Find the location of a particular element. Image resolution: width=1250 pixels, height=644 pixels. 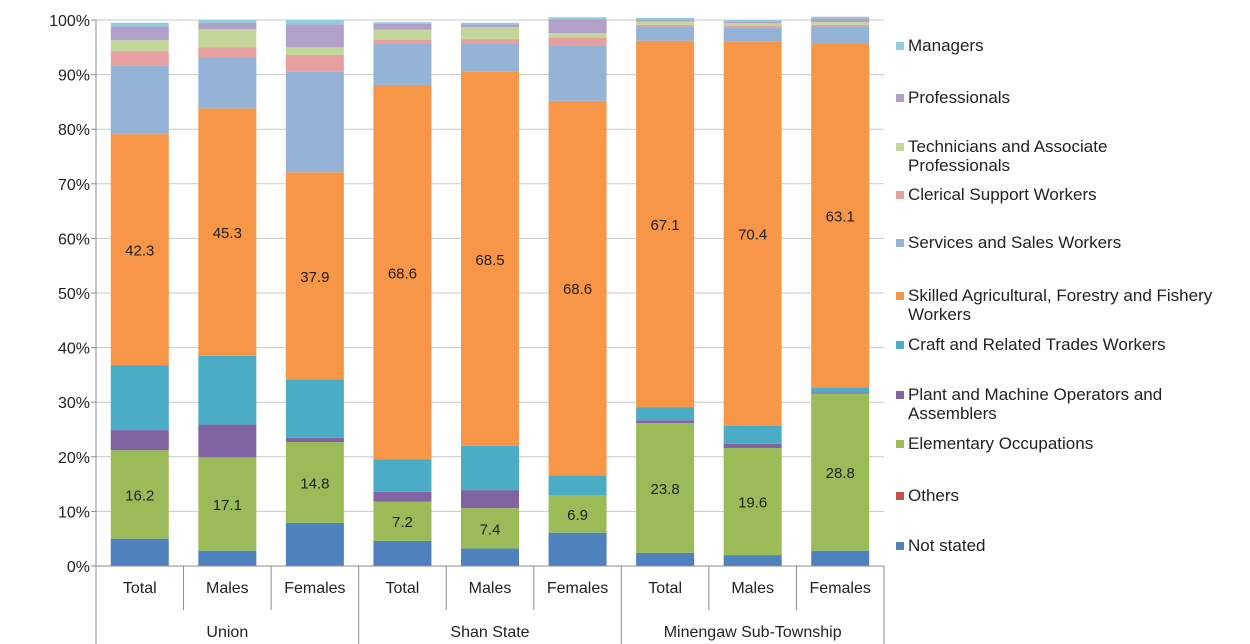

y-axis-ticks: 0% 10% 20% 30% 40% 50% 60% 70% 80% 90% 100% is located at coordinates (72, 294).